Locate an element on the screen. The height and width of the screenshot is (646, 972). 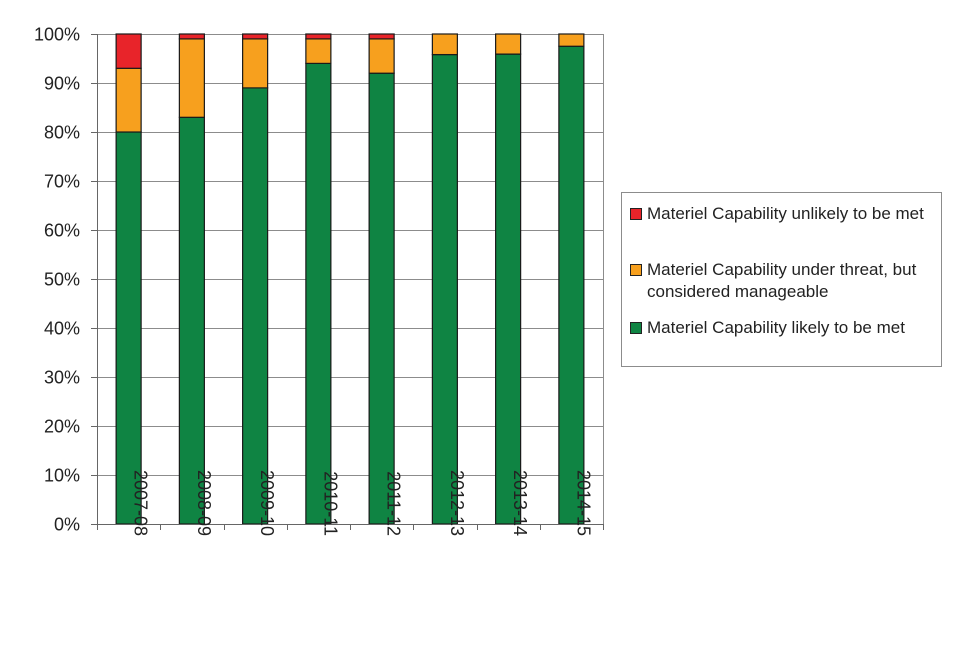
y-tick-label: 70% is located at coordinates (62, 182).